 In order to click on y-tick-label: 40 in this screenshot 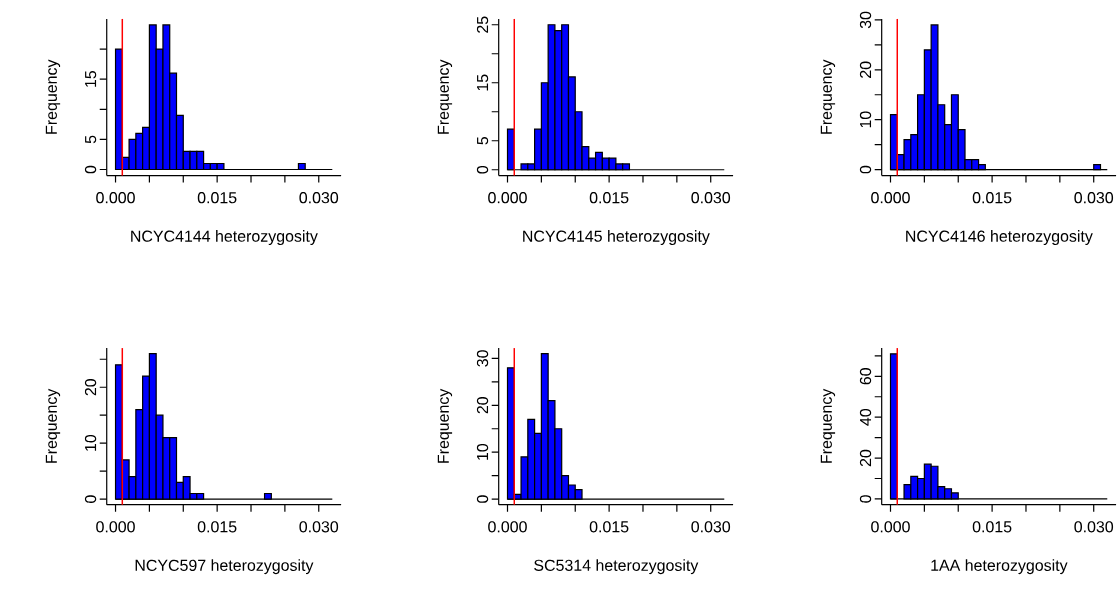, I will do `click(865, 417)`.